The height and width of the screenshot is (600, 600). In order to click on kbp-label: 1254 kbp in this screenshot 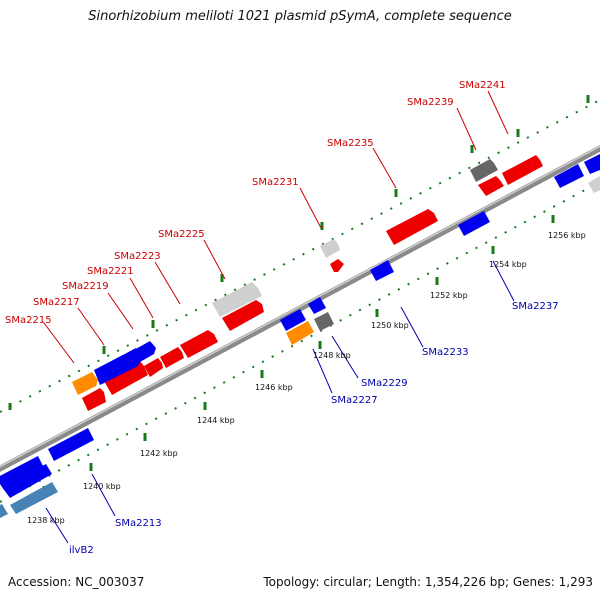, I will do `click(508, 264)`.